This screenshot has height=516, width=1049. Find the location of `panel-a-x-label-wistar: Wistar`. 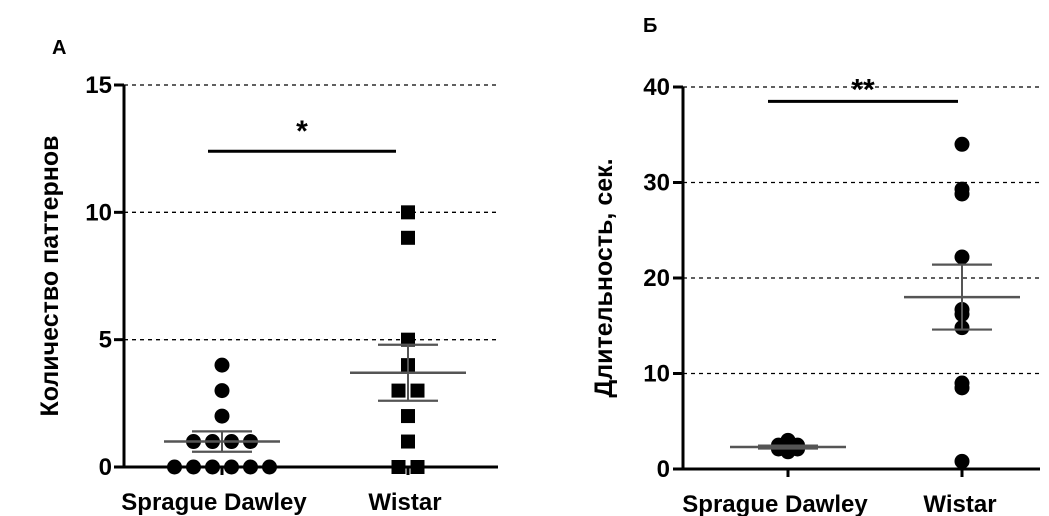

panel-a-x-label-wistar: Wistar is located at coordinates (404, 502).